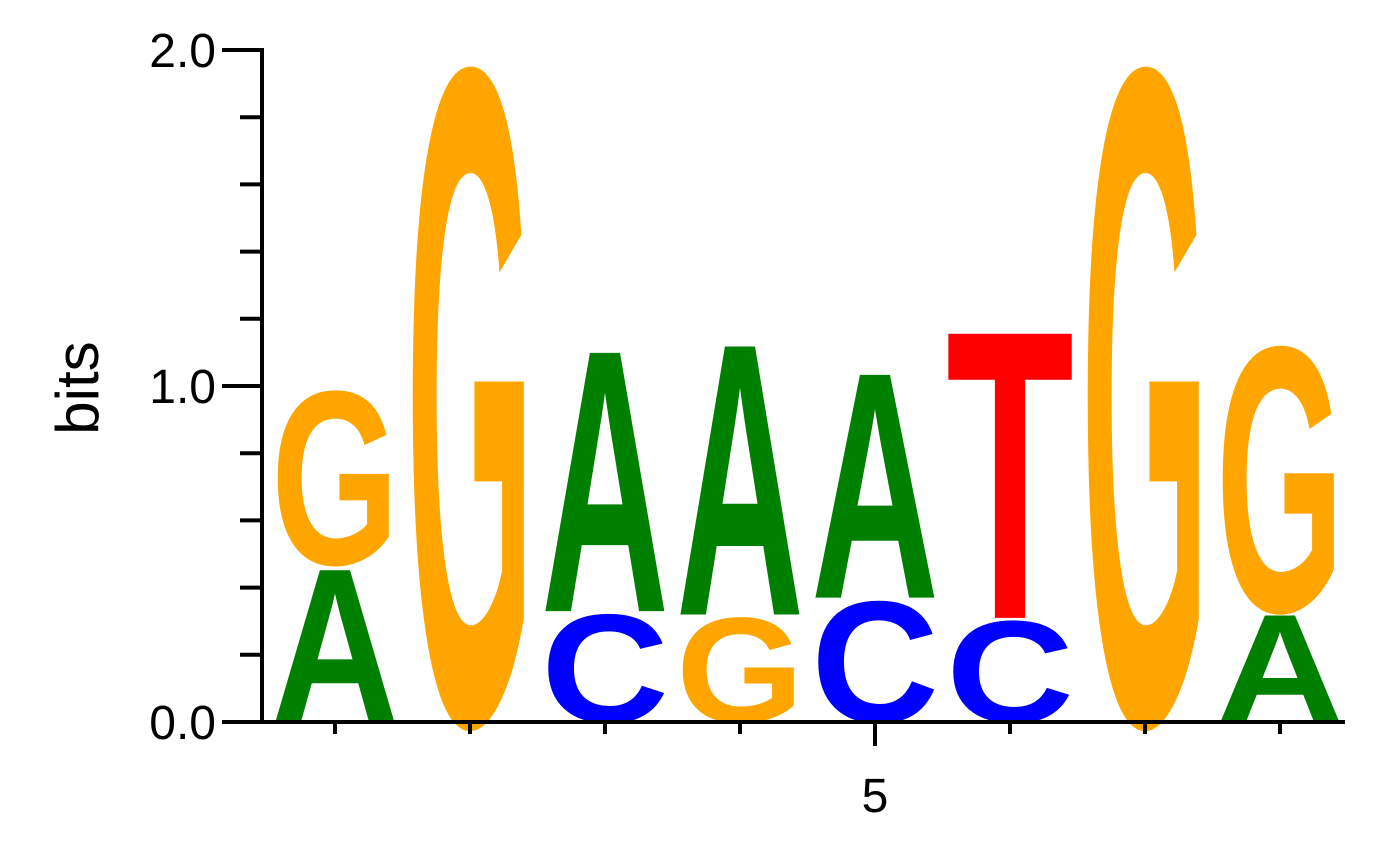 Image resolution: width=1392 pixels, height=842 pixels. Describe the element at coordinates (740, 480) in the screenshot. I see `logo-letter-a-pos-4: A` at that location.